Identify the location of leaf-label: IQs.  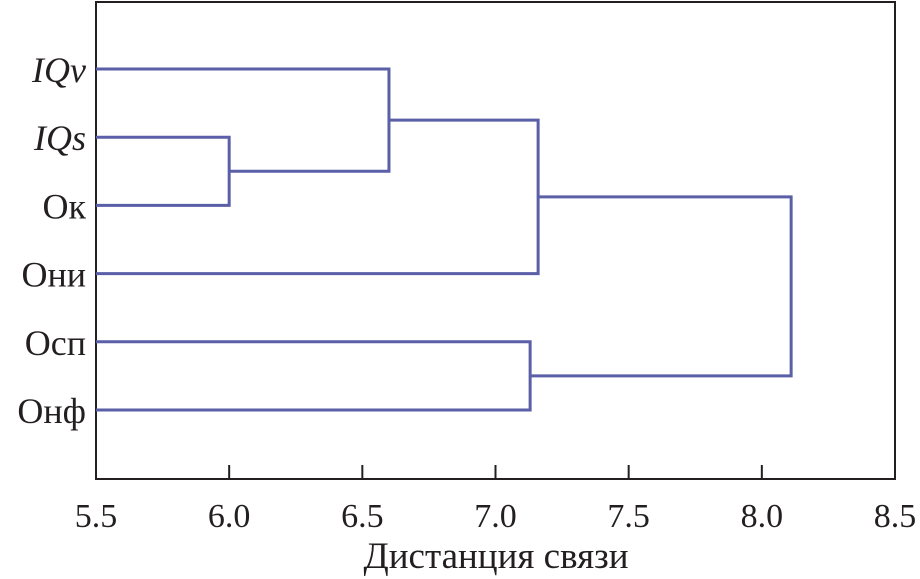
(59, 138).